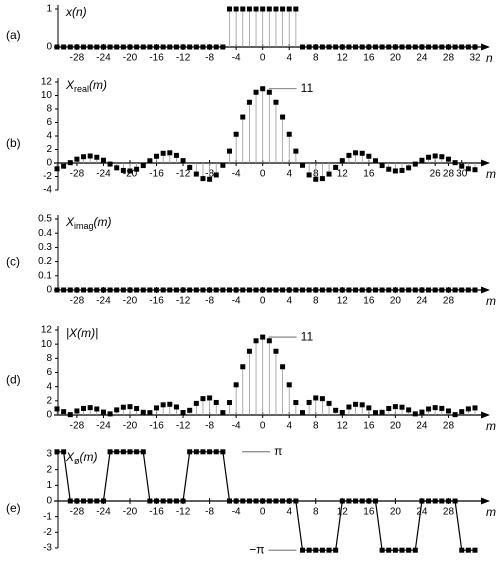 The width and height of the screenshot is (500, 567). Describe the element at coordinates (49, 136) in the screenshot. I see `y-tick-label: 4` at that location.